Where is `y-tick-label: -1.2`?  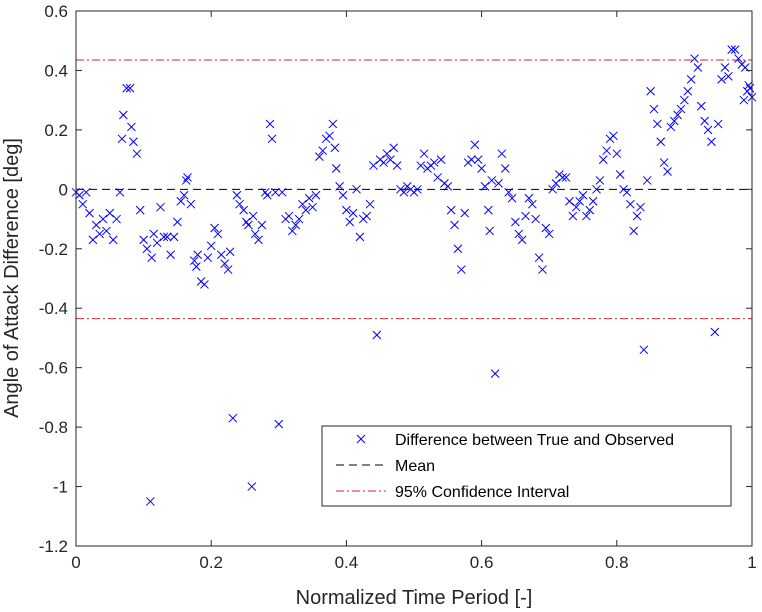
y-tick-label: -1.2 is located at coordinates (53, 546).